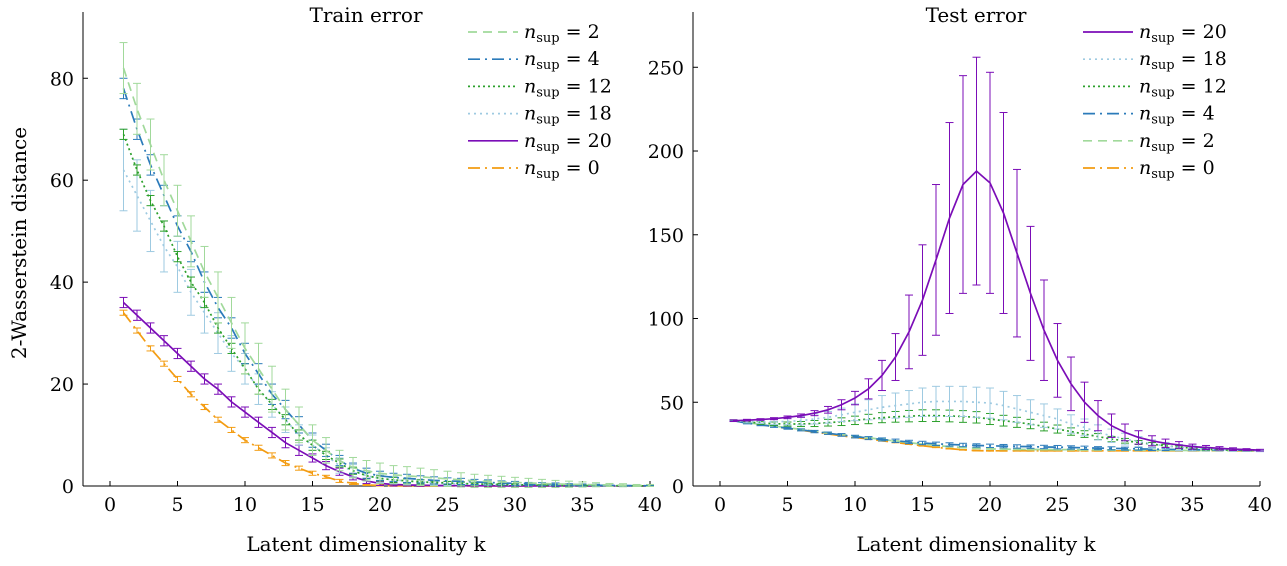 The width and height of the screenshot is (1287, 566). What do you see at coordinates (62, 385) in the screenshot?
I see `y-tick-label: 20` at bounding box center [62, 385].